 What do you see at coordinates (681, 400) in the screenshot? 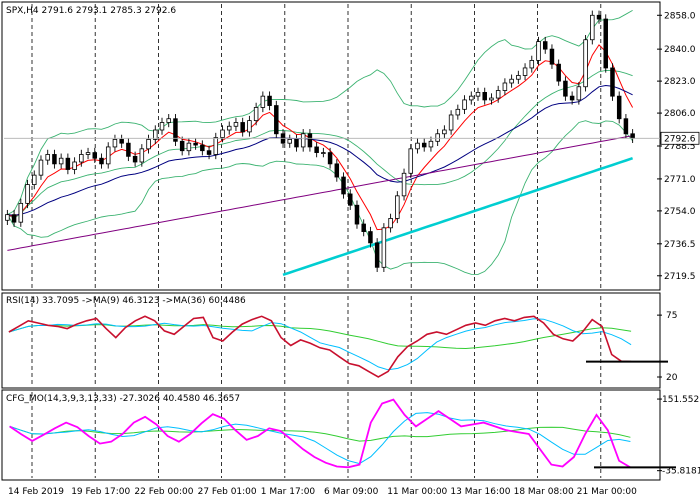
I see `cfg-tick-label: 151.5521` at bounding box center [681, 400].